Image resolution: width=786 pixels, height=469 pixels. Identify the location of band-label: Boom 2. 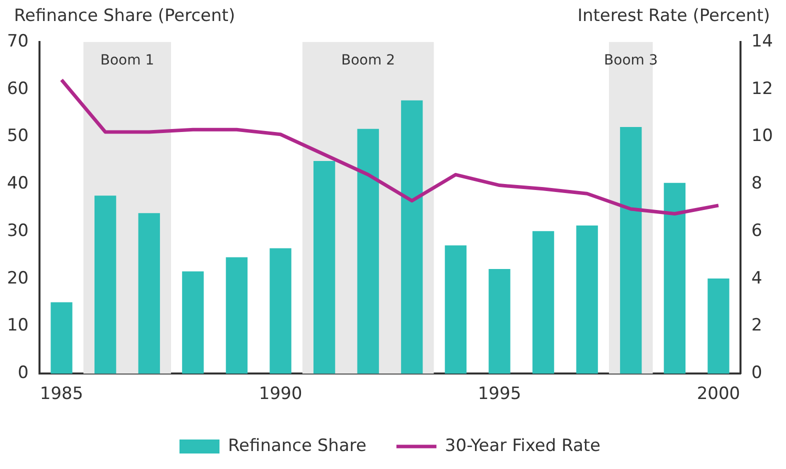
(368, 60).